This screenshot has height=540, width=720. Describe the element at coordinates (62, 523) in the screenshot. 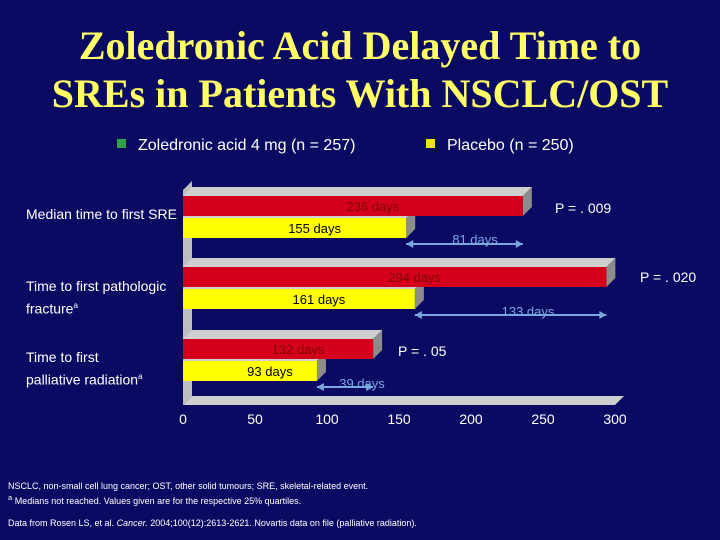

I see `source-text-pre: Data from Rosen LS, et al.` at that location.